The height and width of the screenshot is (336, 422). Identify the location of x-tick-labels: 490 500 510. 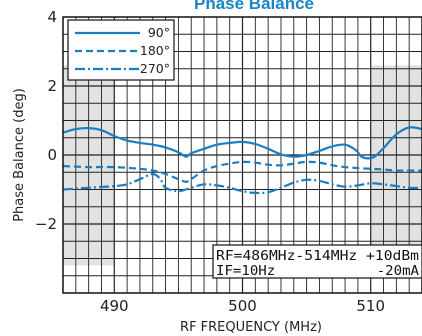
(242, 306).